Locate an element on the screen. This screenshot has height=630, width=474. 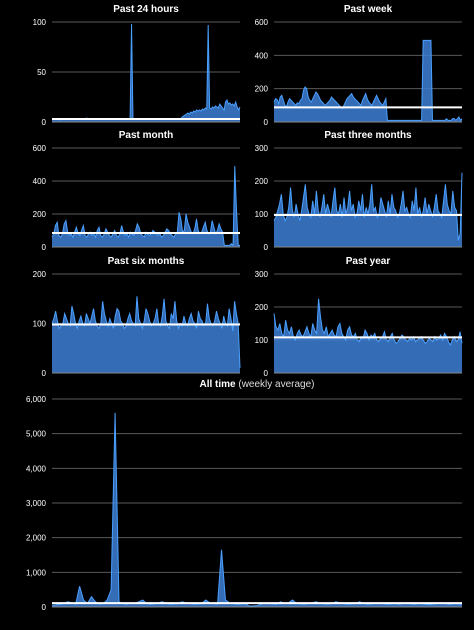
chart-title-text: Past three months is located at coordinates (368, 135).